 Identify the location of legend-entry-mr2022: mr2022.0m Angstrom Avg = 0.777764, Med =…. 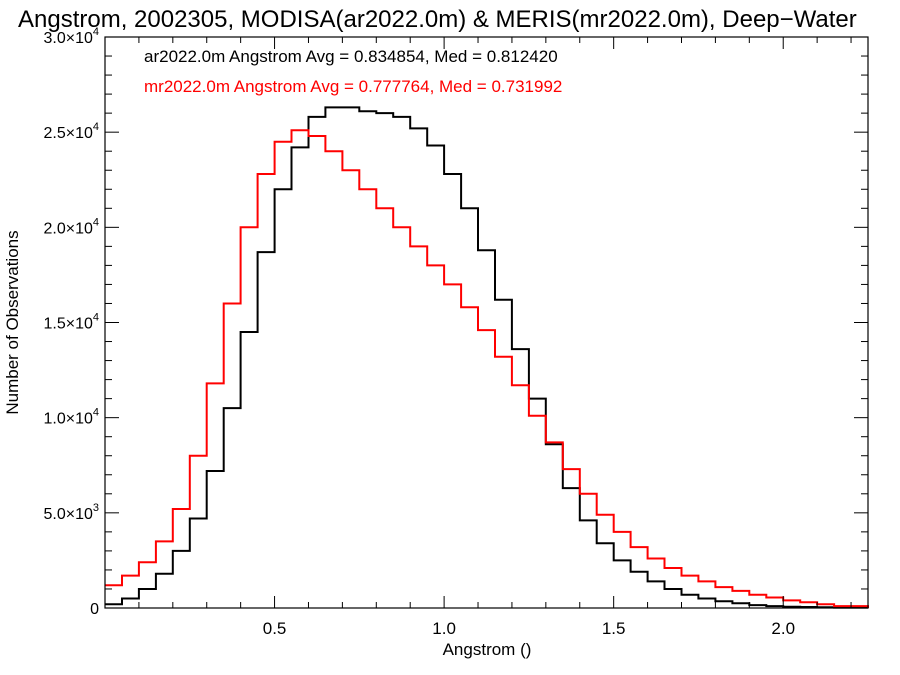
(353, 86).